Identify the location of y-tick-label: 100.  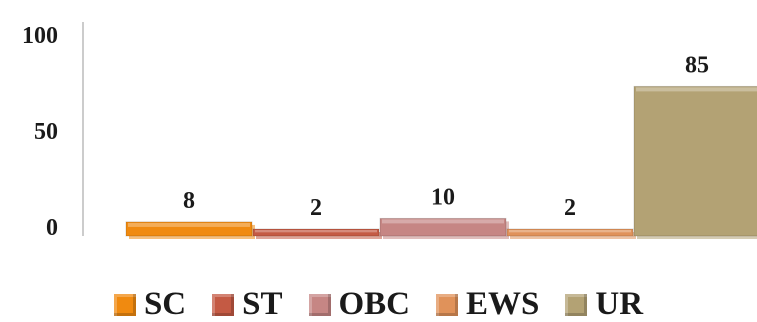
(40, 36).